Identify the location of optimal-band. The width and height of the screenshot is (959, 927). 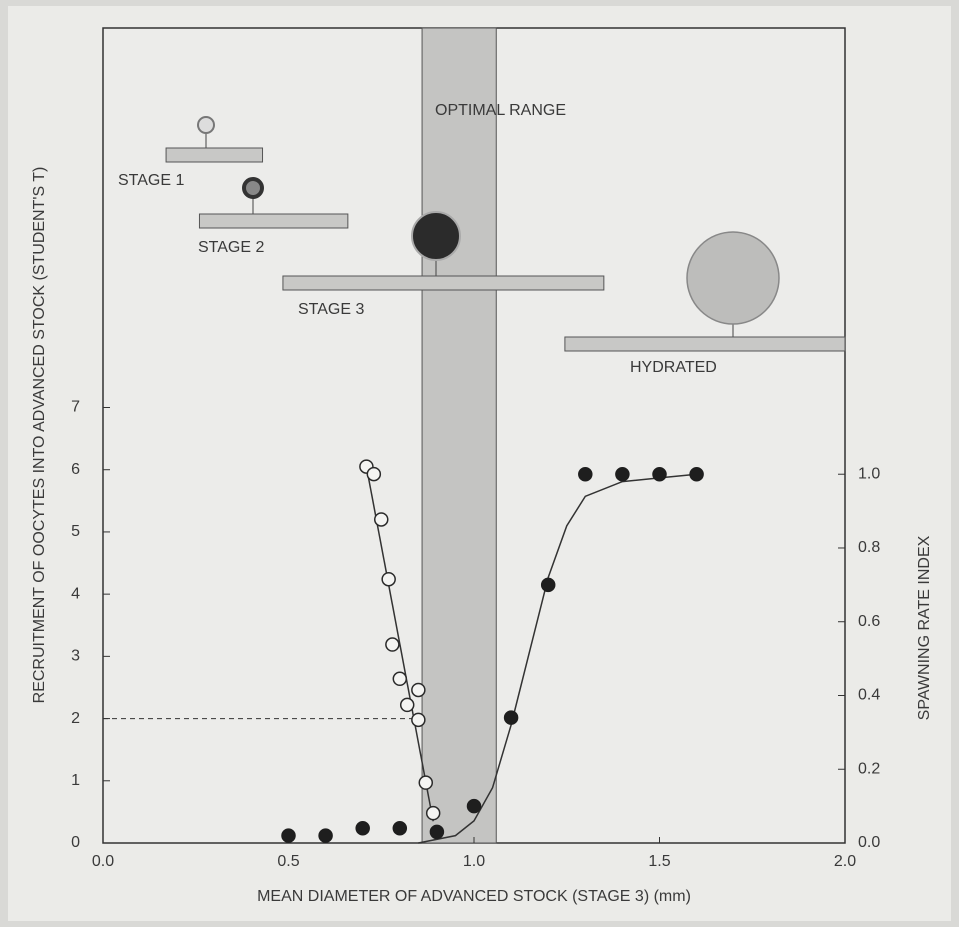
(459, 435).